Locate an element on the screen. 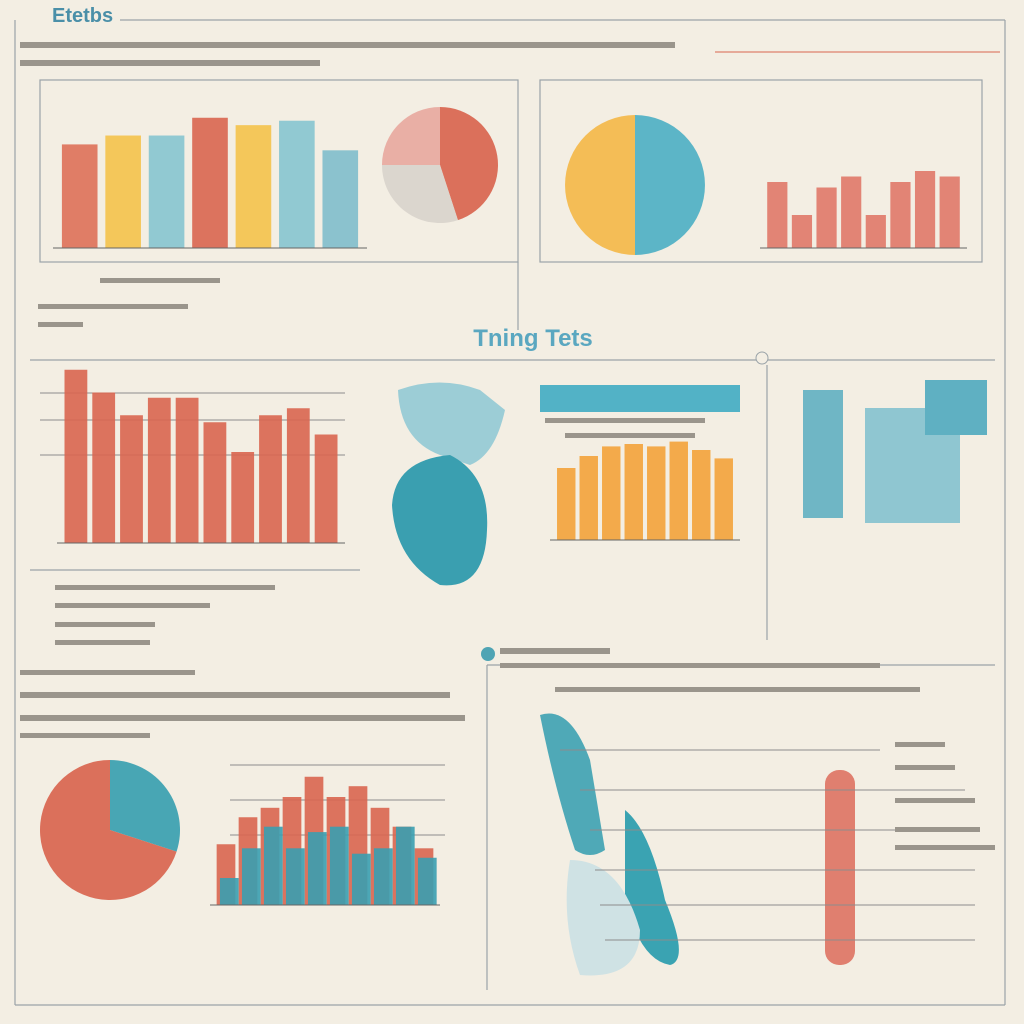  banner is located at coordinates (640, 398).